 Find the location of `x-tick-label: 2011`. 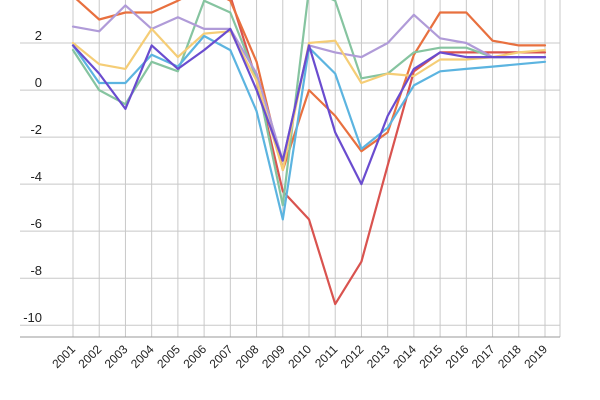

x-tick-label: 2011 is located at coordinates (326, 356).